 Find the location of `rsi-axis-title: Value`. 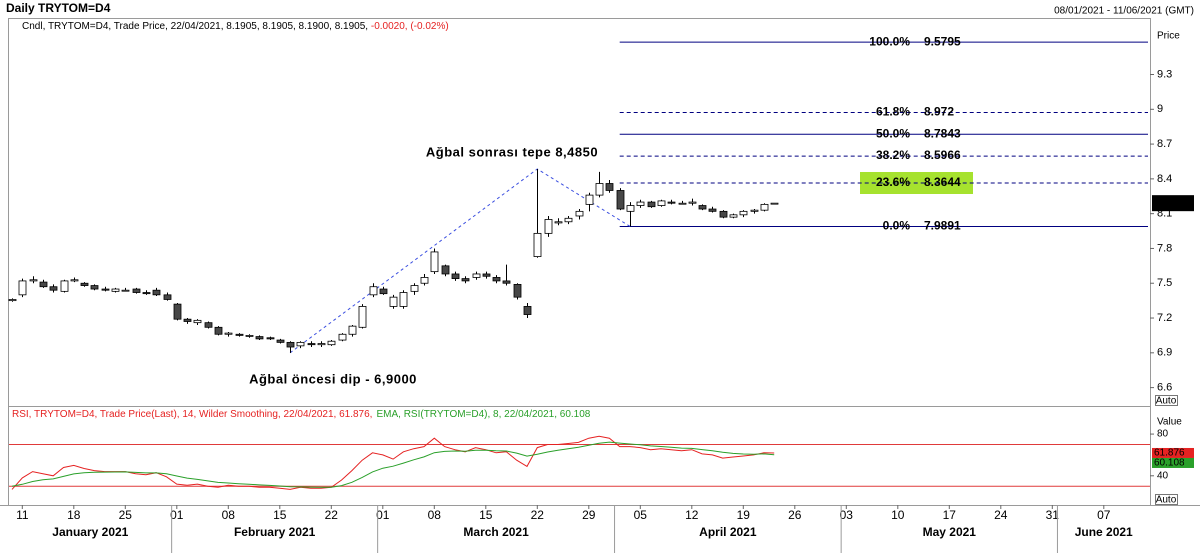

rsi-axis-title: Value is located at coordinates (1169, 422).